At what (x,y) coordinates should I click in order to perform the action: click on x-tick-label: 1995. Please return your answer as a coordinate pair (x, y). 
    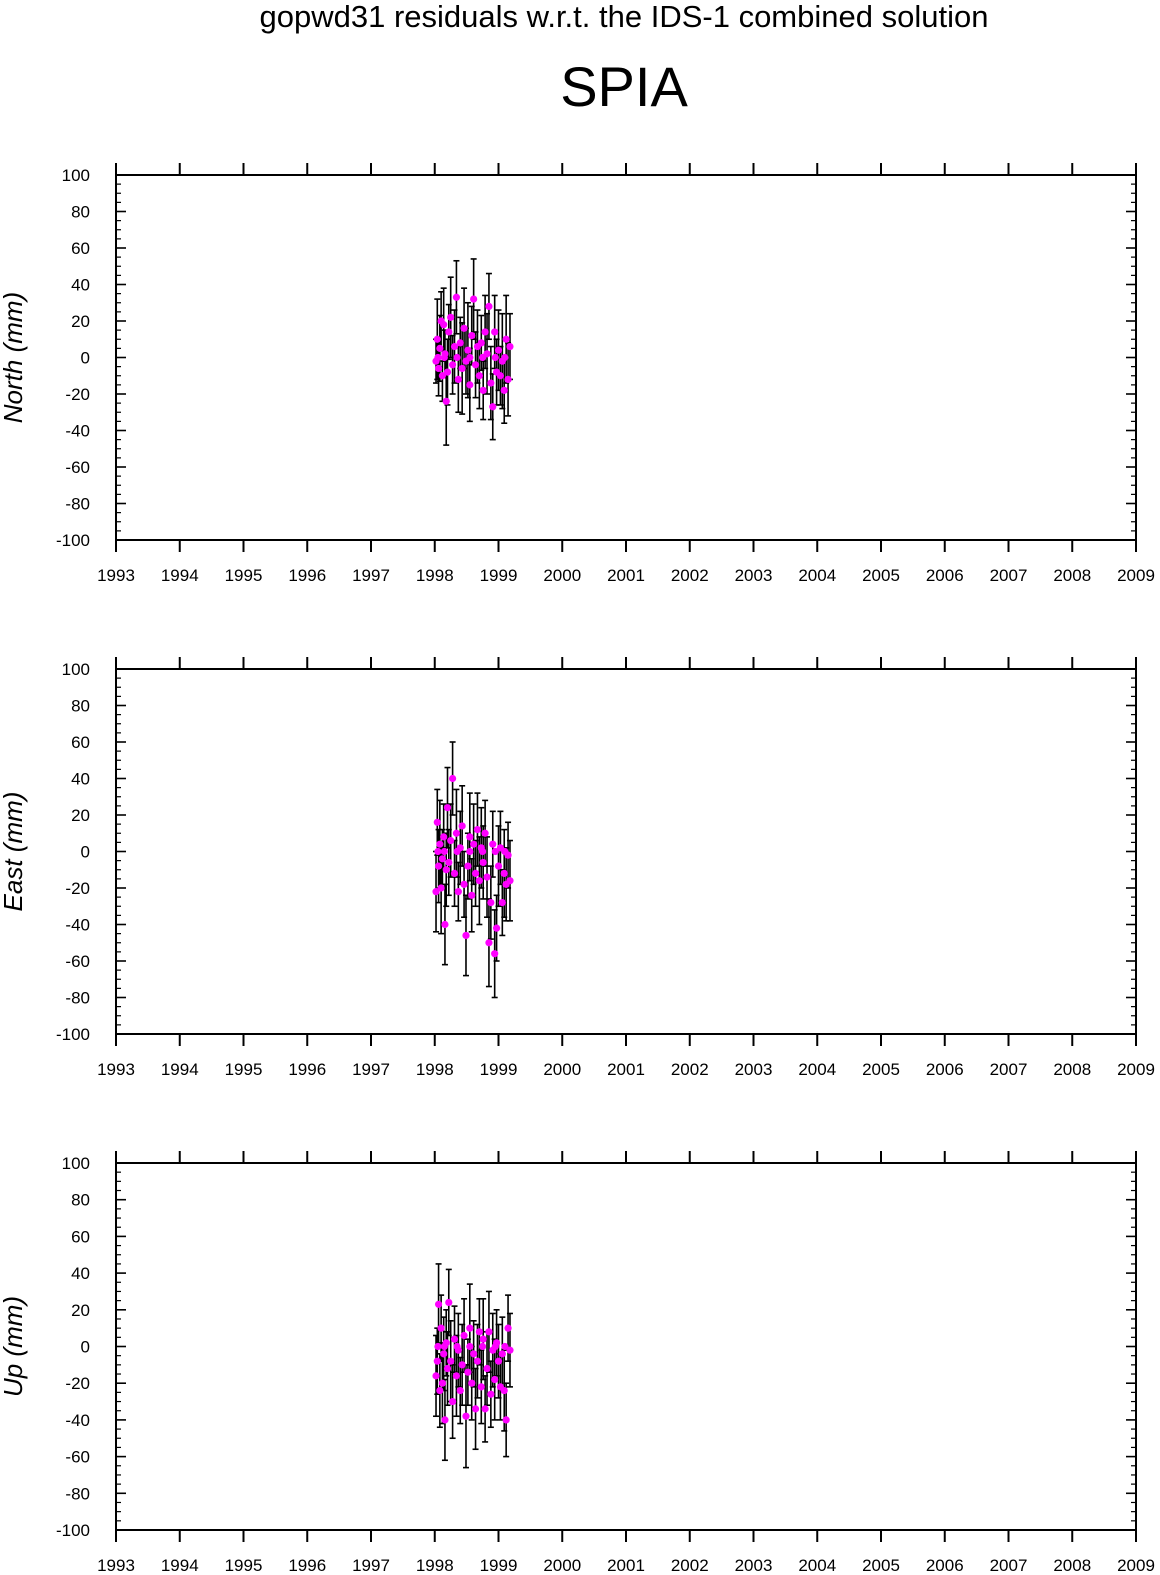
    Looking at the image, I should click on (244, 1565).